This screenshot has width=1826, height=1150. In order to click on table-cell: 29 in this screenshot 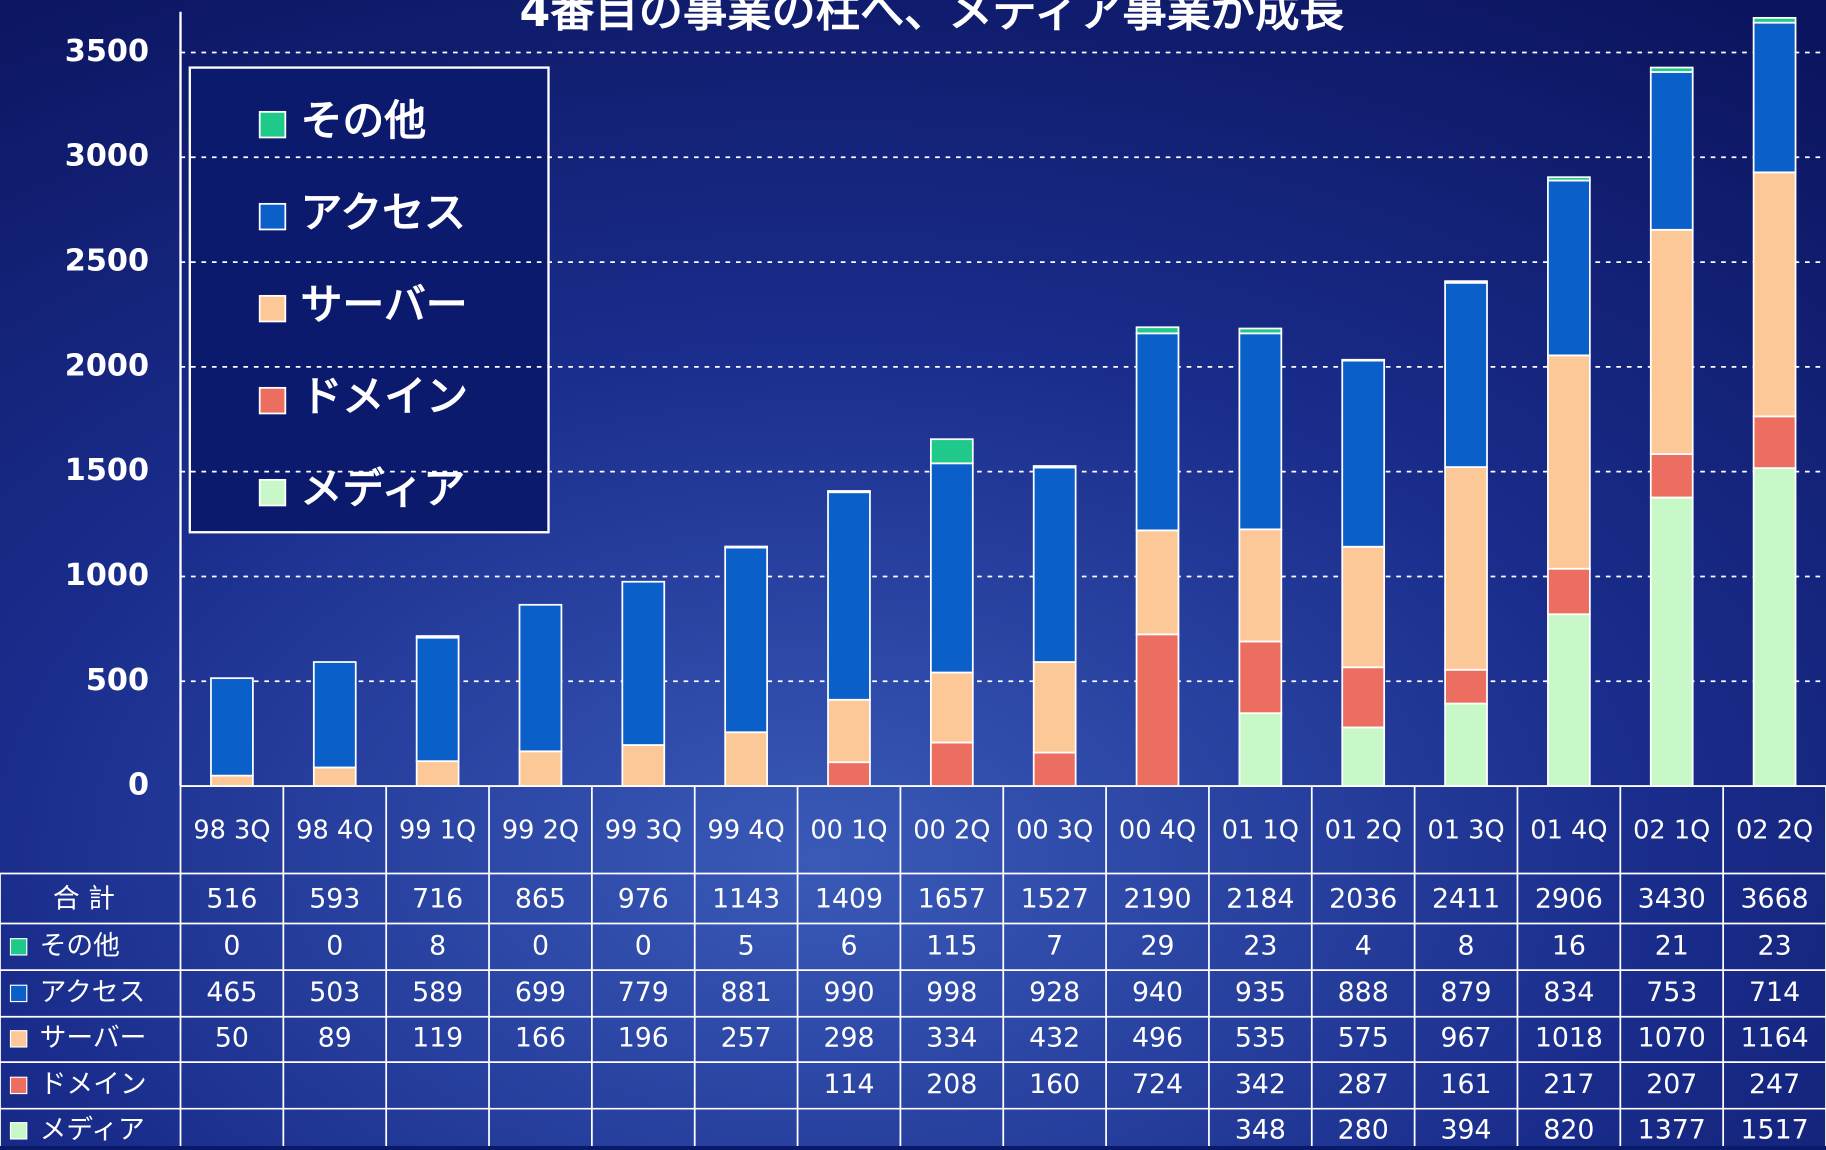, I will do `click(1157, 945)`.